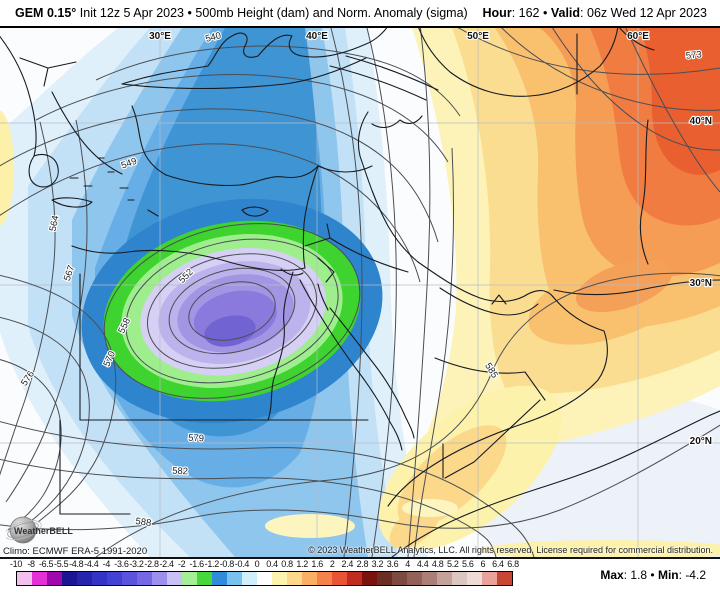 This screenshot has height=593, width=720. What do you see at coordinates (180, 472) in the screenshot?
I see `contour-label: 582` at bounding box center [180, 472].